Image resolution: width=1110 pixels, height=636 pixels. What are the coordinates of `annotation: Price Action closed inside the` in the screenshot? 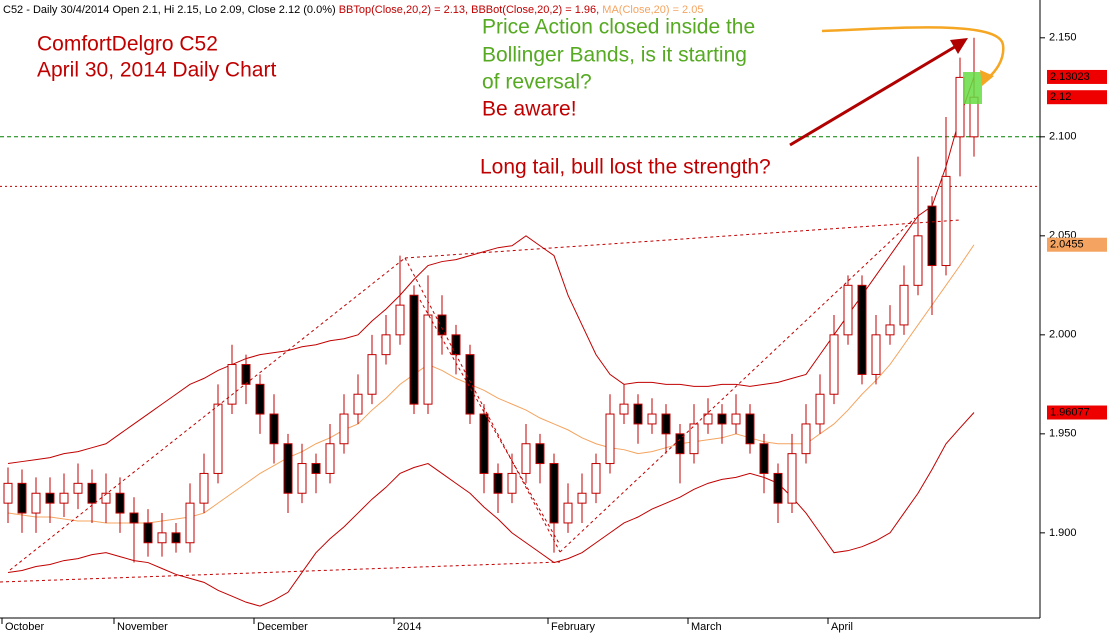 It's located at (618, 27).